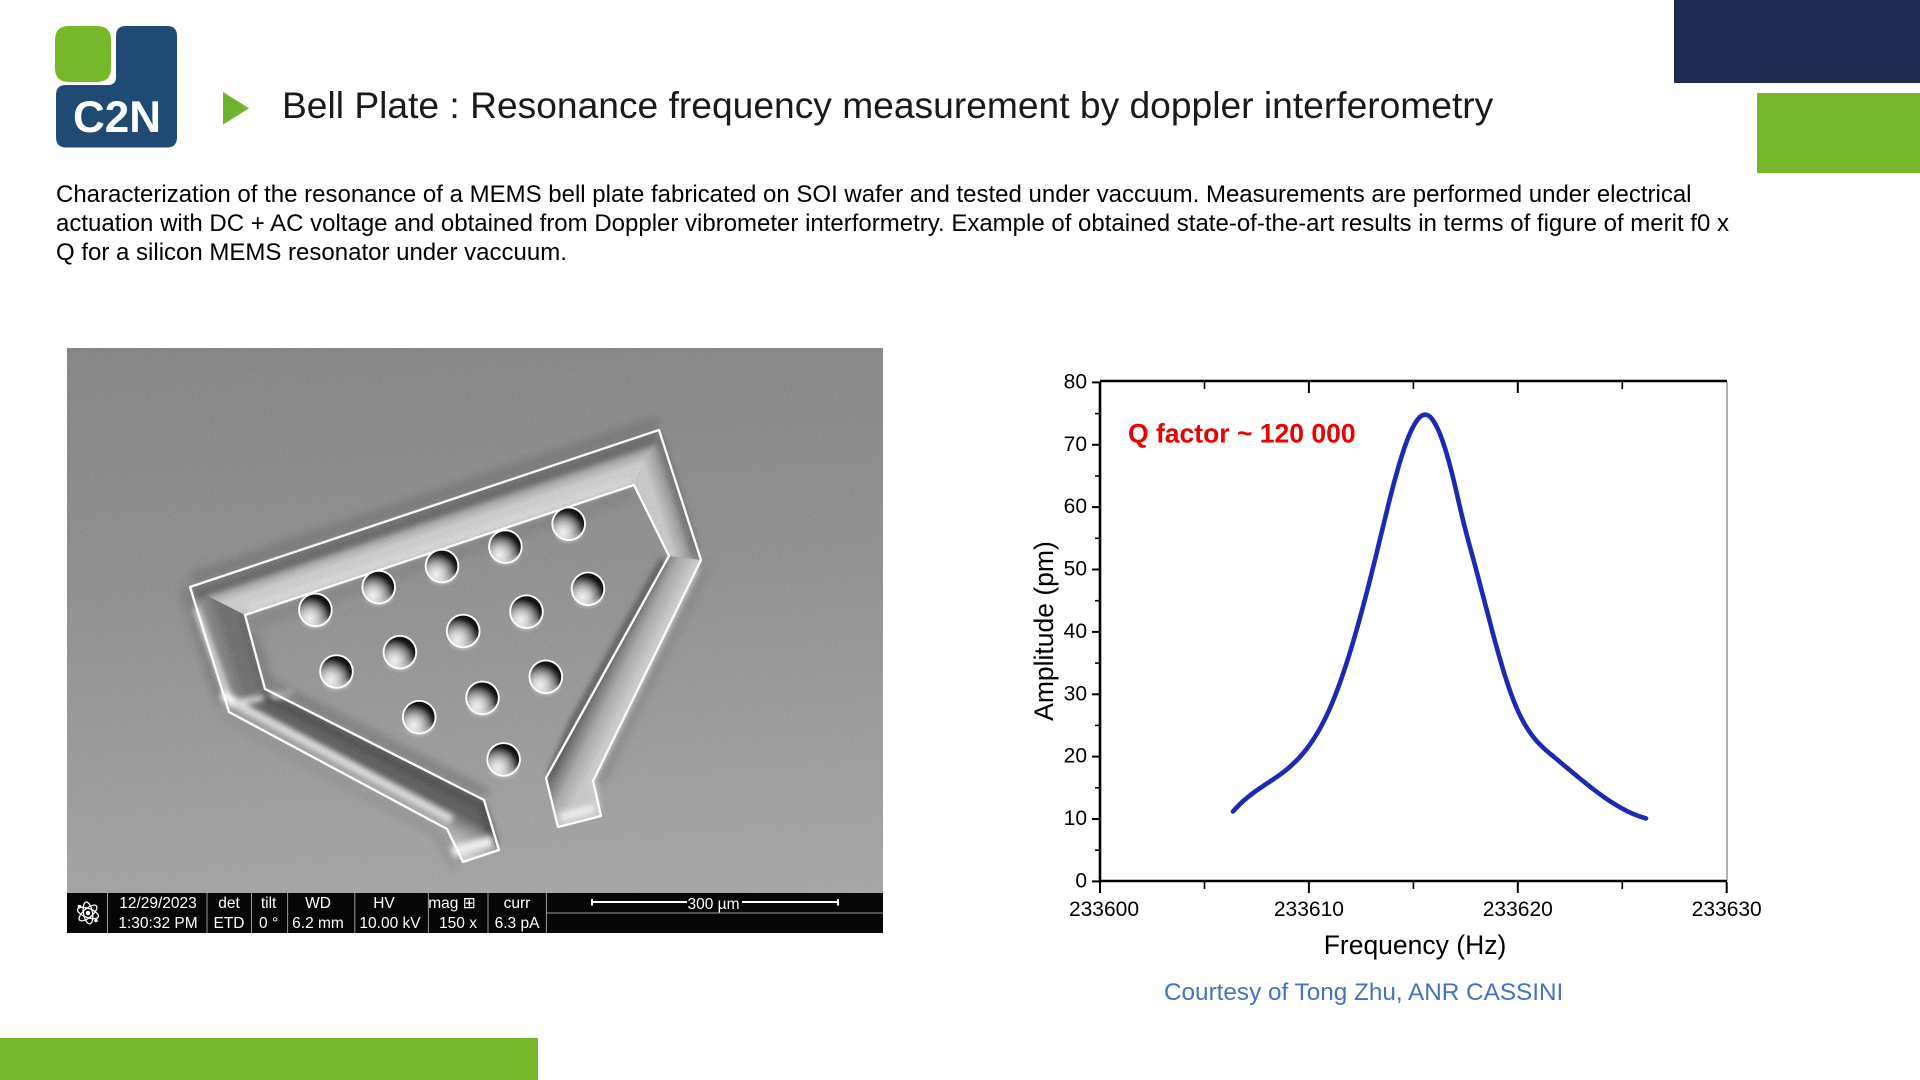 The height and width of the screenshot is (1080, 1920). Describe the element at coordinates (1075, 818) in the screenshot. I see `svg-text: 10` at that location.